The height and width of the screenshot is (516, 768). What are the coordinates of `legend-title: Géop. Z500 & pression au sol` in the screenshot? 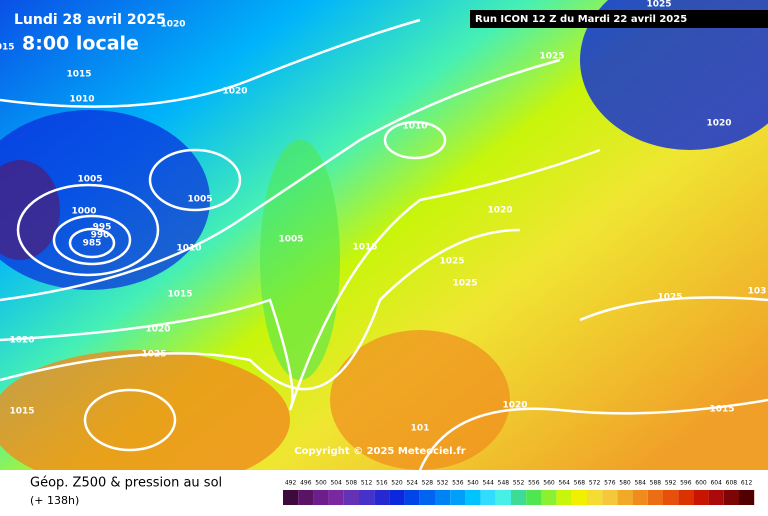 It's located at (126, 483).